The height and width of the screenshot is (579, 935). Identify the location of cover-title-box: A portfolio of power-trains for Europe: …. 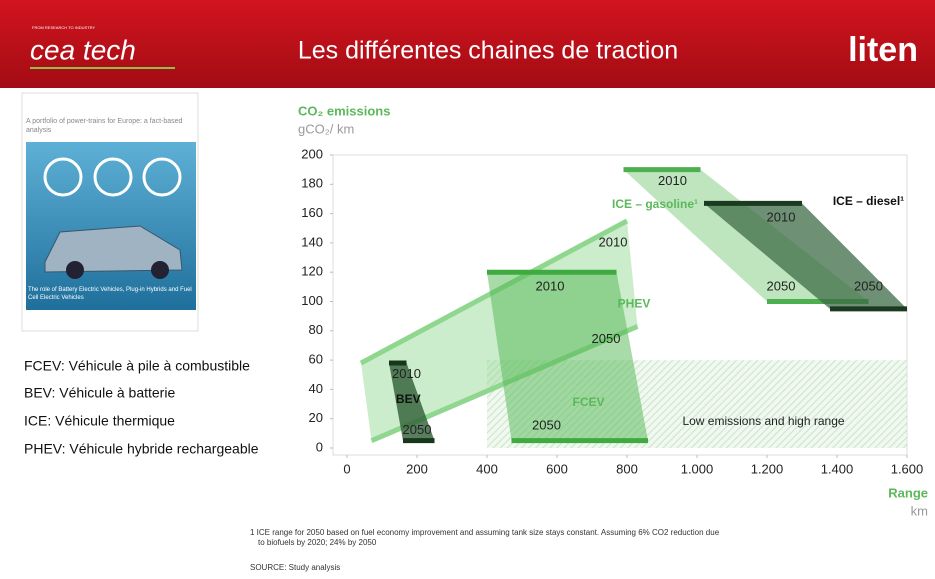
(104, 126).